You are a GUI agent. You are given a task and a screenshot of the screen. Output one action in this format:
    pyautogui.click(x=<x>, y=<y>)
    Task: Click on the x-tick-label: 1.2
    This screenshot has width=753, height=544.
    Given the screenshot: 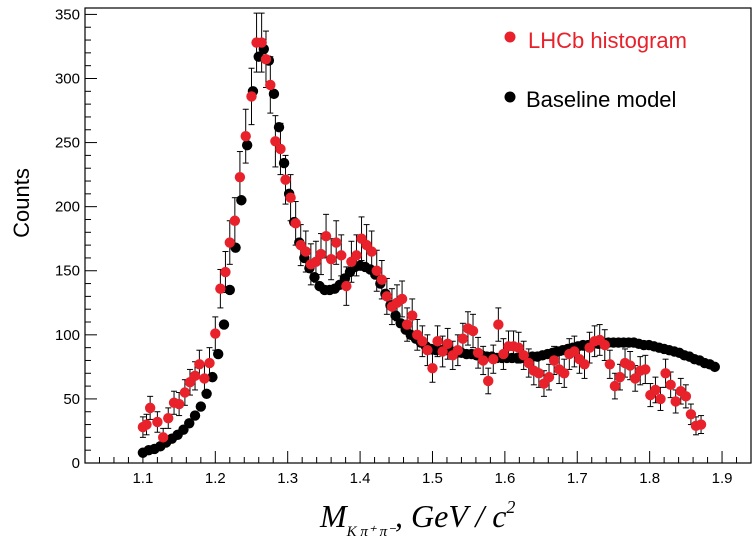 What is the action you would take?
    pyautogui.click(x=215, y=478)
    